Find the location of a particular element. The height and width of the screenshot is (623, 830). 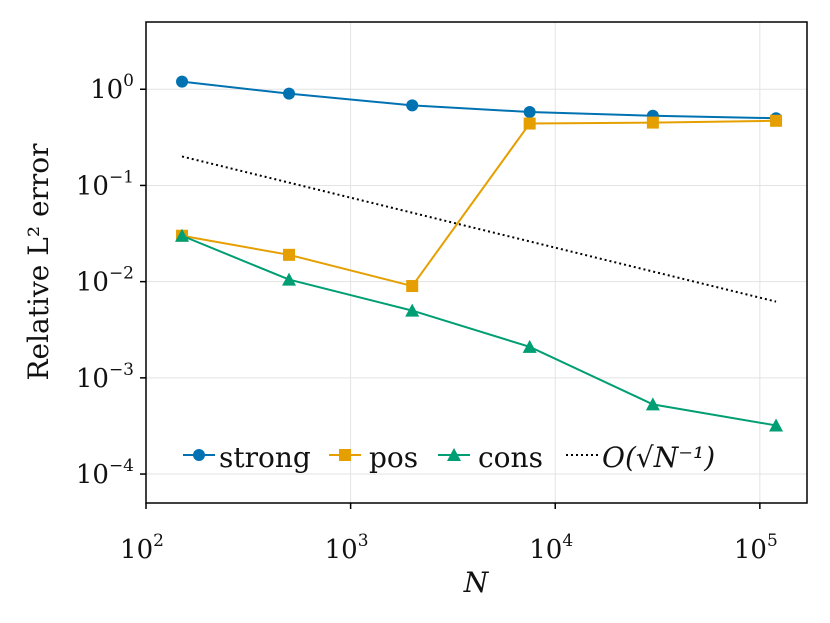

x-axis-label: N is located at coordinates (476, 582).